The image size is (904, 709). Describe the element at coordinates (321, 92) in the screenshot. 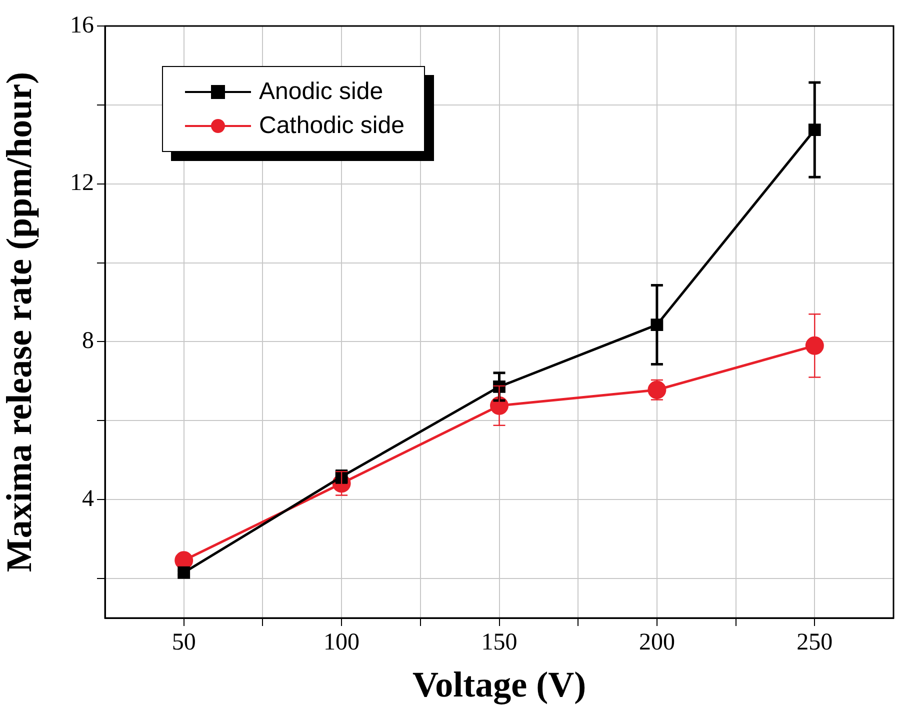

I see `legend-label: Anodic side` at that location.